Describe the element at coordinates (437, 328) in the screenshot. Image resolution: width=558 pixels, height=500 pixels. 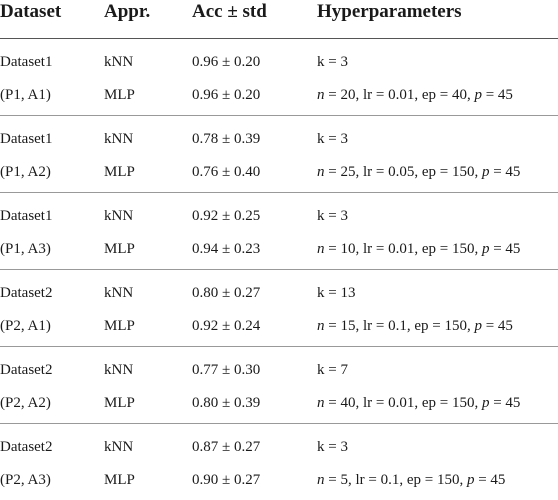
I see `hyperparameters-cell: n = 15, lr = 0.1, ep = 150, p = 45` at that location.